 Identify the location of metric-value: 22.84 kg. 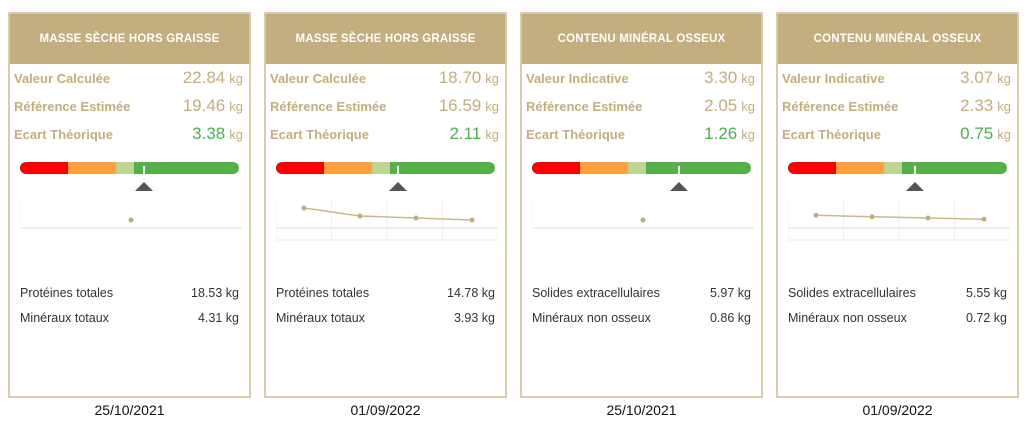
(213, 78).